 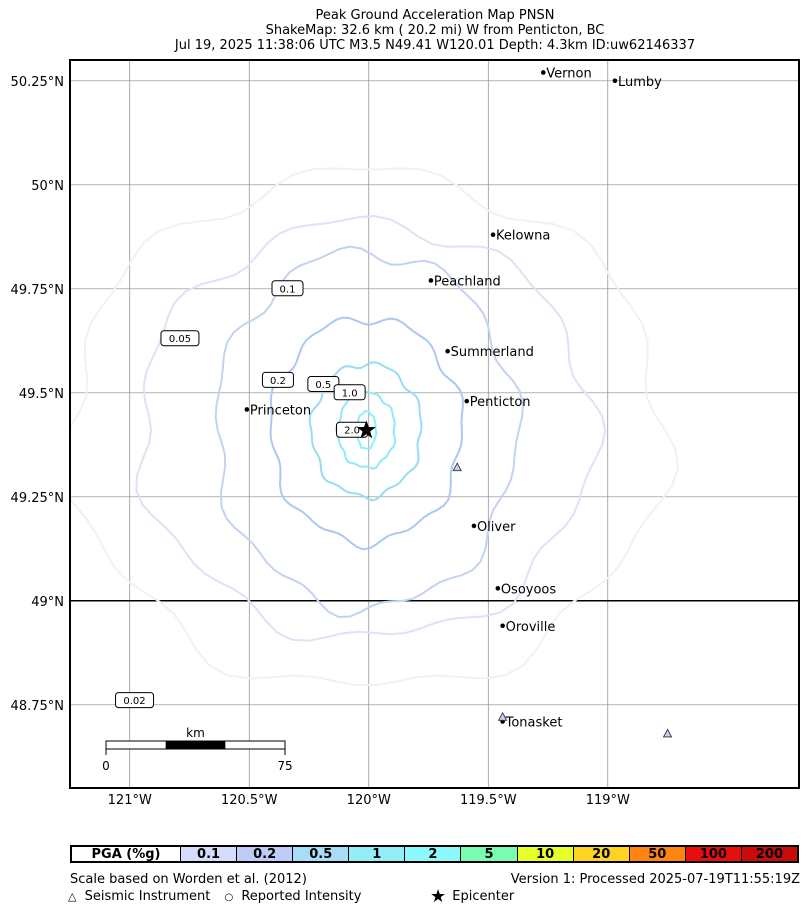 I want to click on scale-unit-label: km, so click(x=195, y=733).